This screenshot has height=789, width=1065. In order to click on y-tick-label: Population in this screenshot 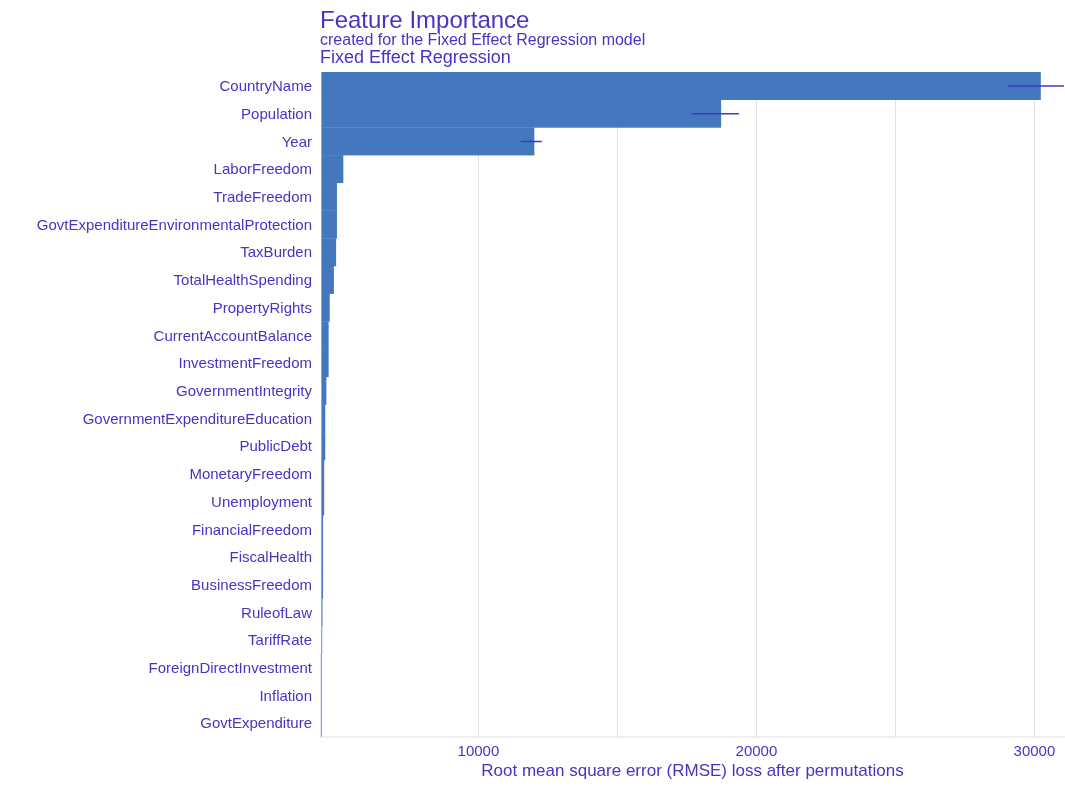, I will do `click(276, 113)`.